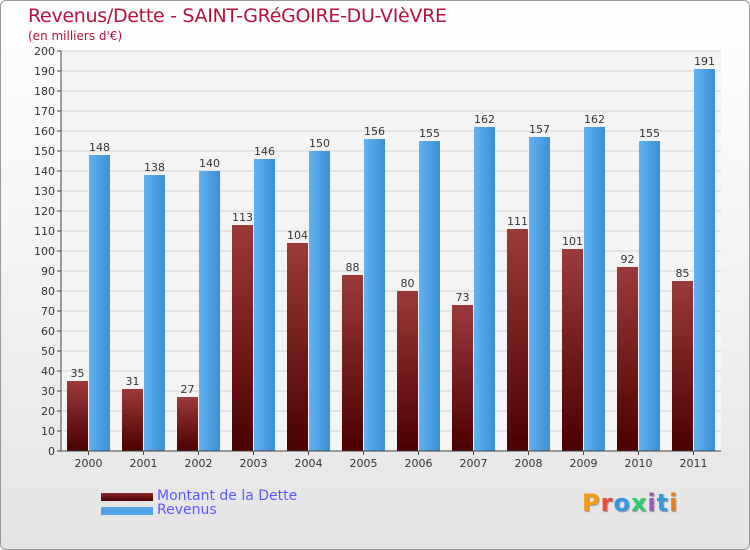  I want to click on bar-dette-2000, so click(77, 416).